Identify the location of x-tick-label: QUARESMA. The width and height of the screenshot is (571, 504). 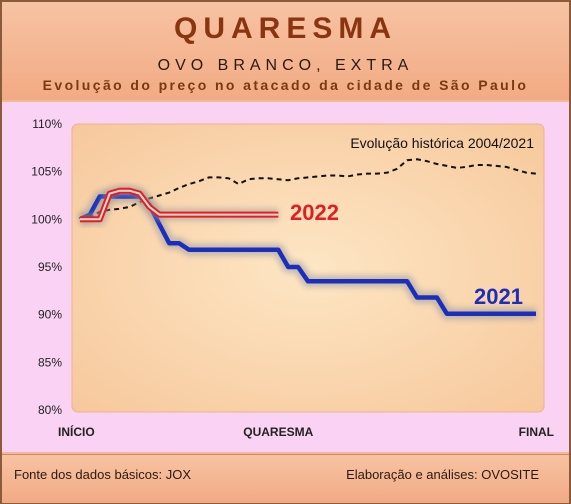
(278, 432).